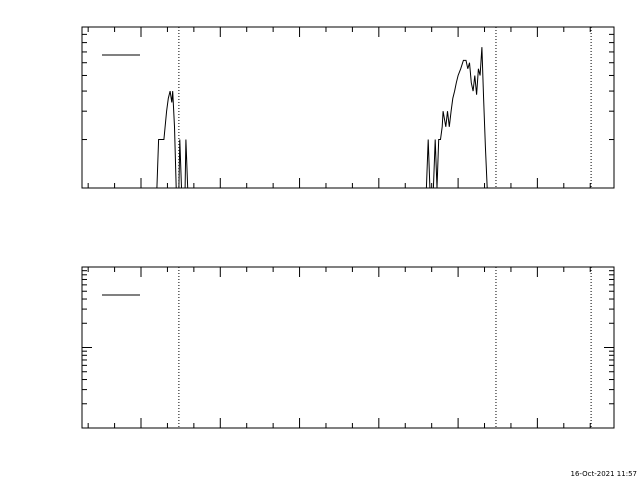 Image resolution: width=640 pixels, height=480 pixels. Describe the element at coordinates (604, 474) in the screenshot. I see `timestamp: 16-Oct-2021 11:57` at that location.